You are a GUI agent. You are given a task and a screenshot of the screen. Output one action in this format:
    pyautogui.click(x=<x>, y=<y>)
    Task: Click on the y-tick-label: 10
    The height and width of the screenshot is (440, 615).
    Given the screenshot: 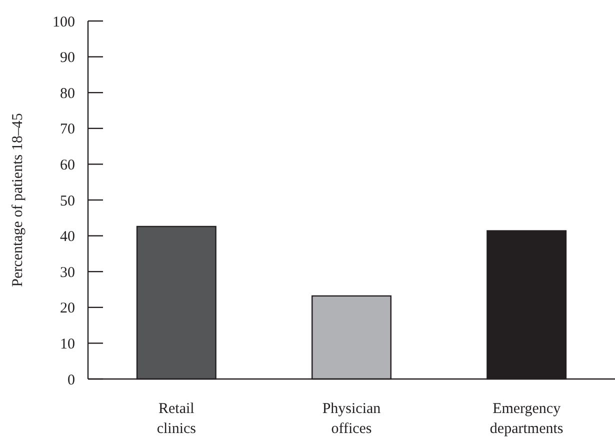 What is the action you would take?
    pyautogui.click(x=67, y=344)
    